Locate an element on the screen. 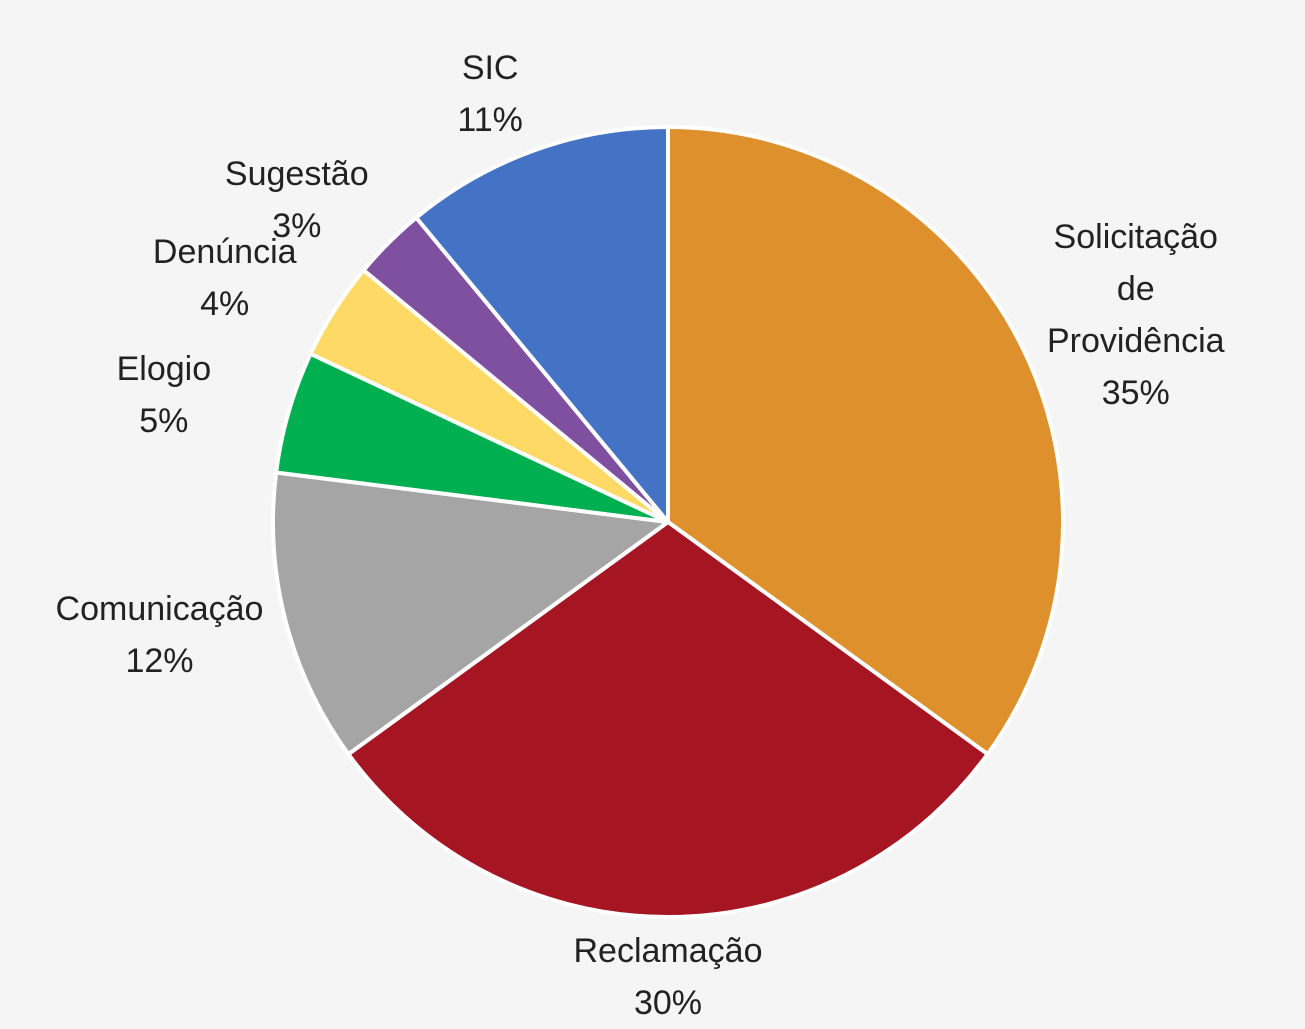  slice-label: Reclamação 30% is located at coordinates (668, 977).